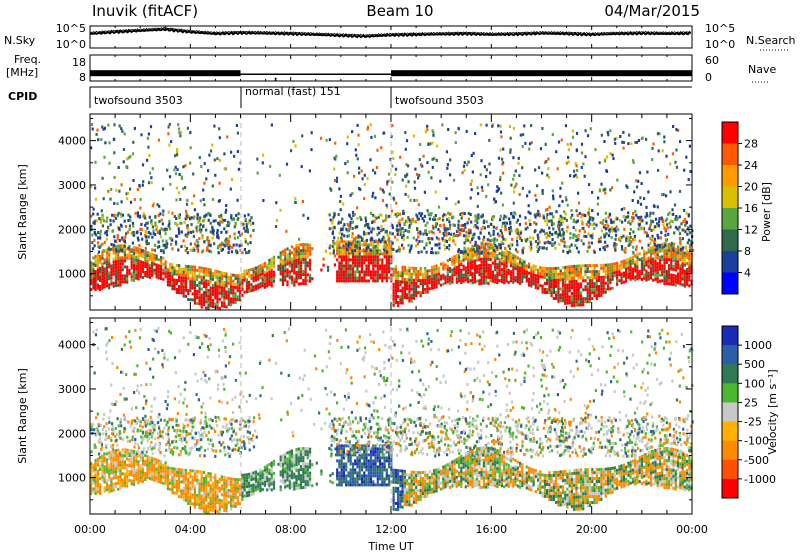  What do you see at coordinates (751, 165) in the screenshot?
I see `power-colorbar-tick: 24` at bounding box center [751, 165].